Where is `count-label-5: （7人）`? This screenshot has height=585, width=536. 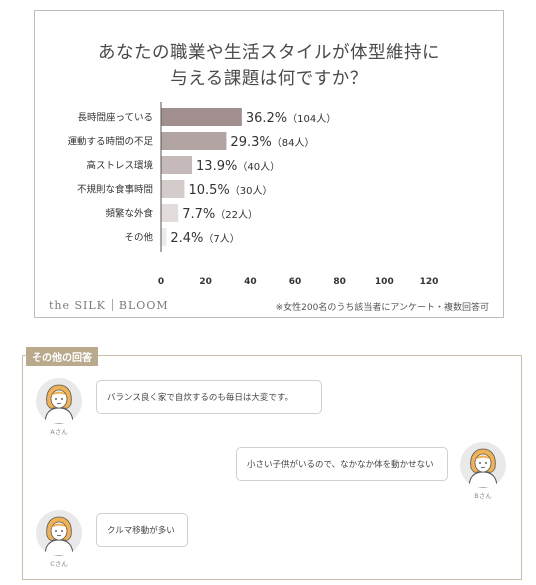 count-label-5: （7人） is located at coordinates (221, 239).